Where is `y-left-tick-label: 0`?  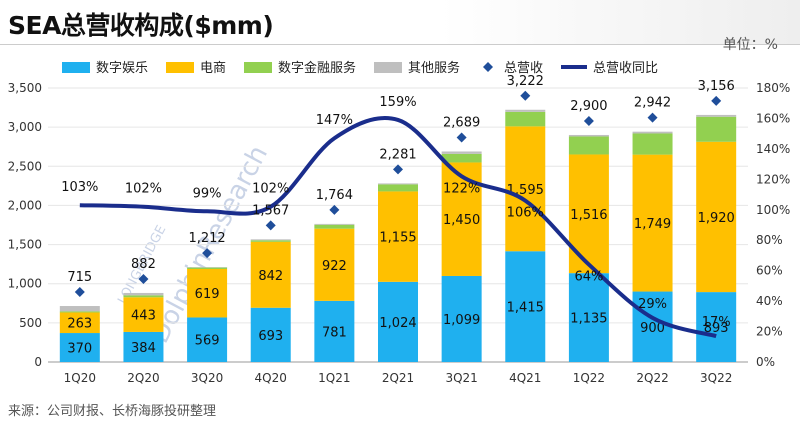
y-left-tick-label: 0 is located at coordinates (38, 362).